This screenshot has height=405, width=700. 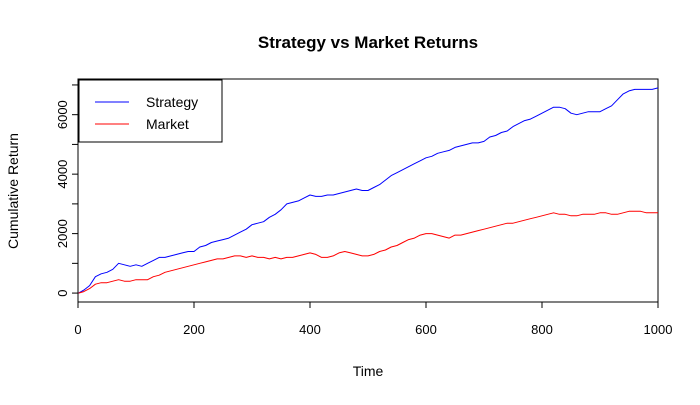 I want to click on x-tick-label: 1000, so click(x=658, y=329).